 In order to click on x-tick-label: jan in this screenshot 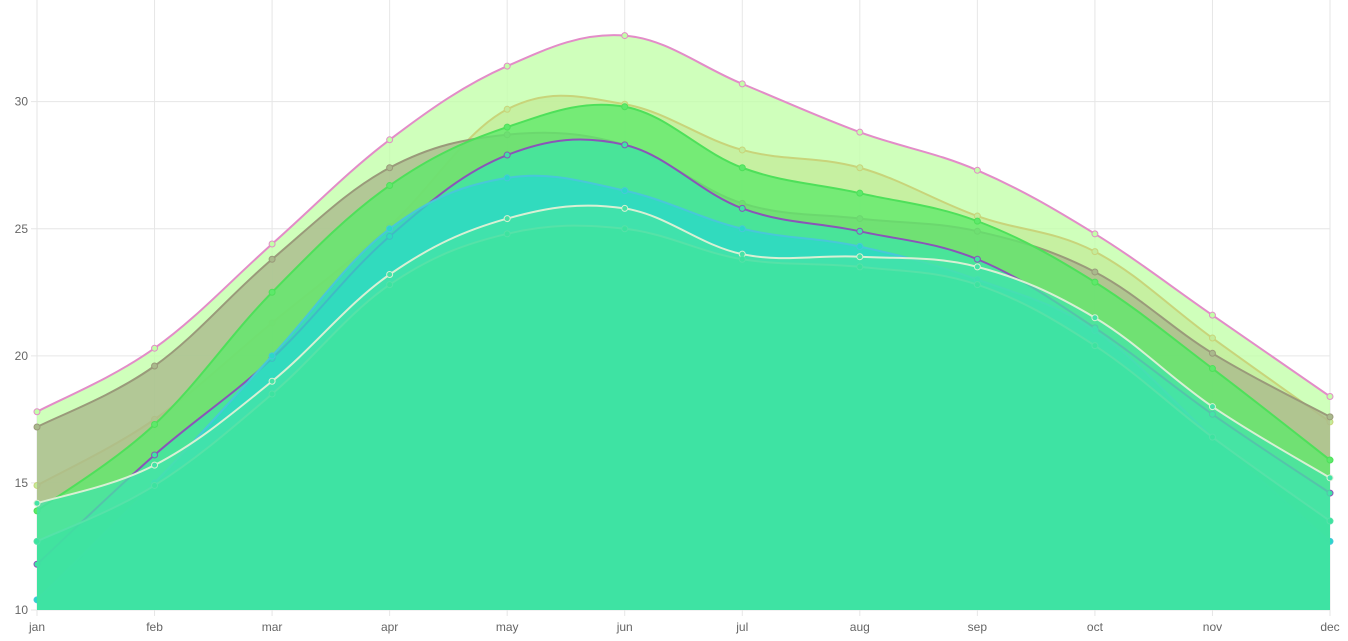, I will do `click(36, 627)`.